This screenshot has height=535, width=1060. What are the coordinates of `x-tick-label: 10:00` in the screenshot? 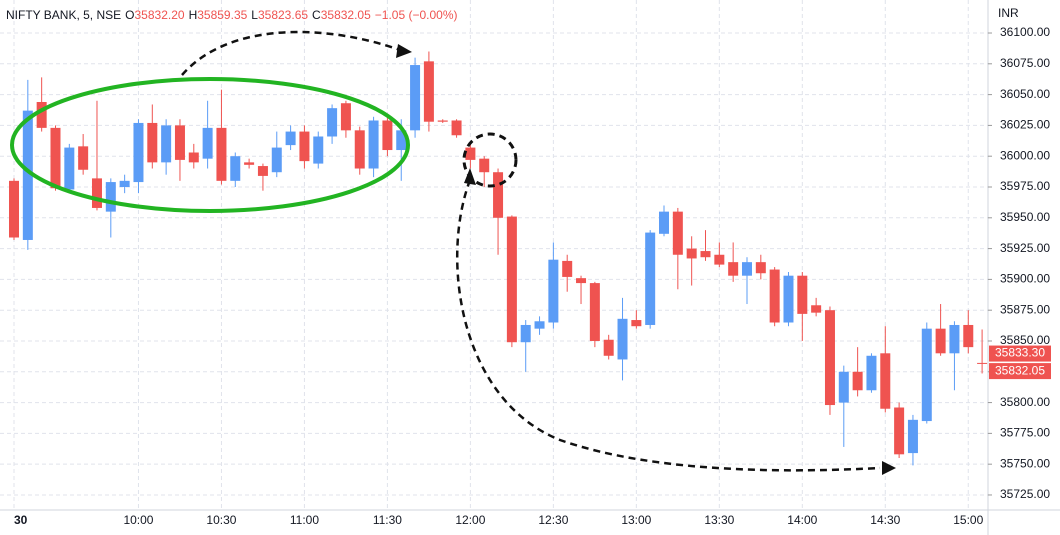 It's located at (138, 520).